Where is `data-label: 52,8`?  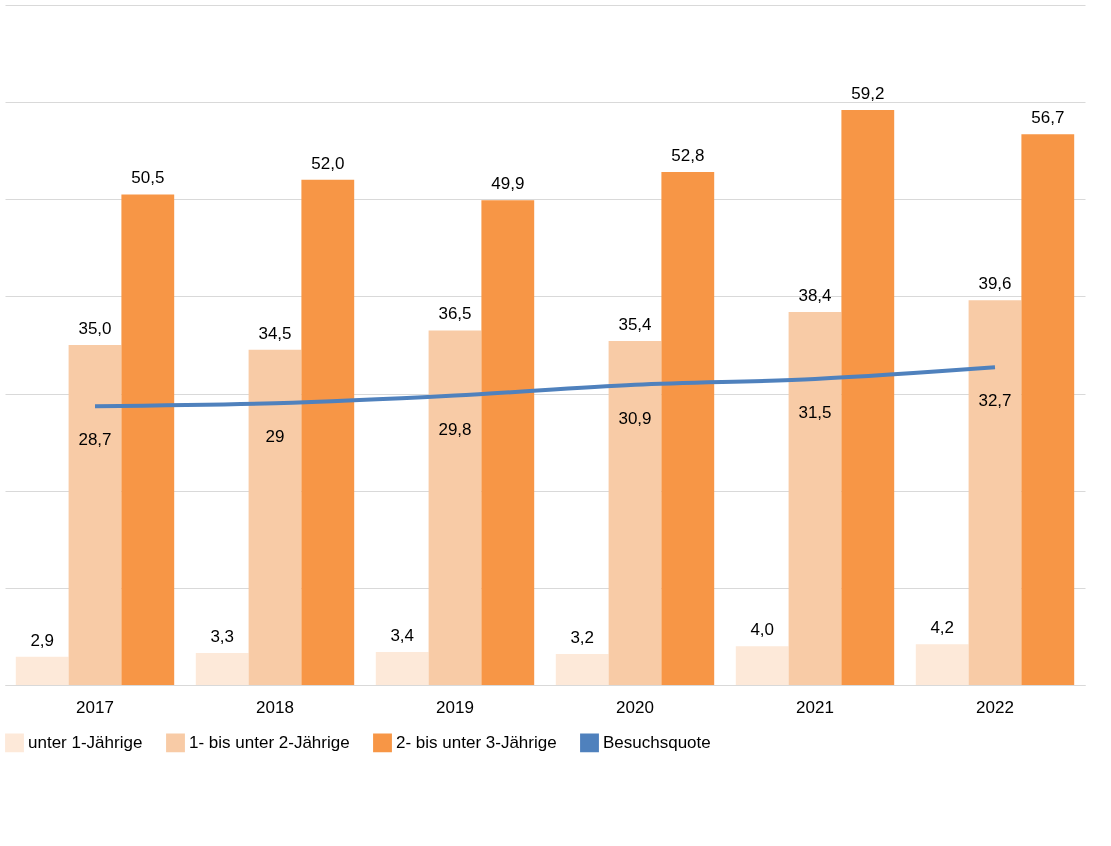
data-label: 52,8 is located at coordinates (688, 156).